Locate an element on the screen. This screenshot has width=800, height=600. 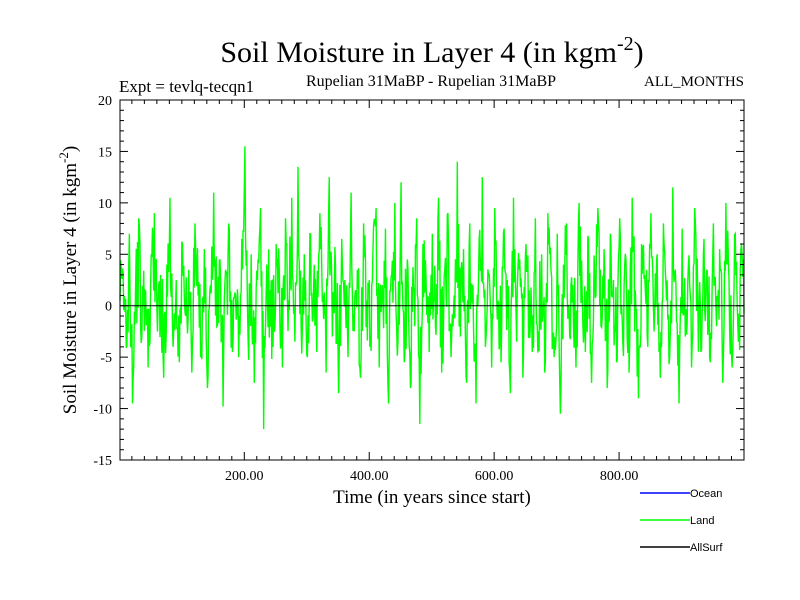
x-axis-label: Time (in years since start) is located at coordinates (432, 497).